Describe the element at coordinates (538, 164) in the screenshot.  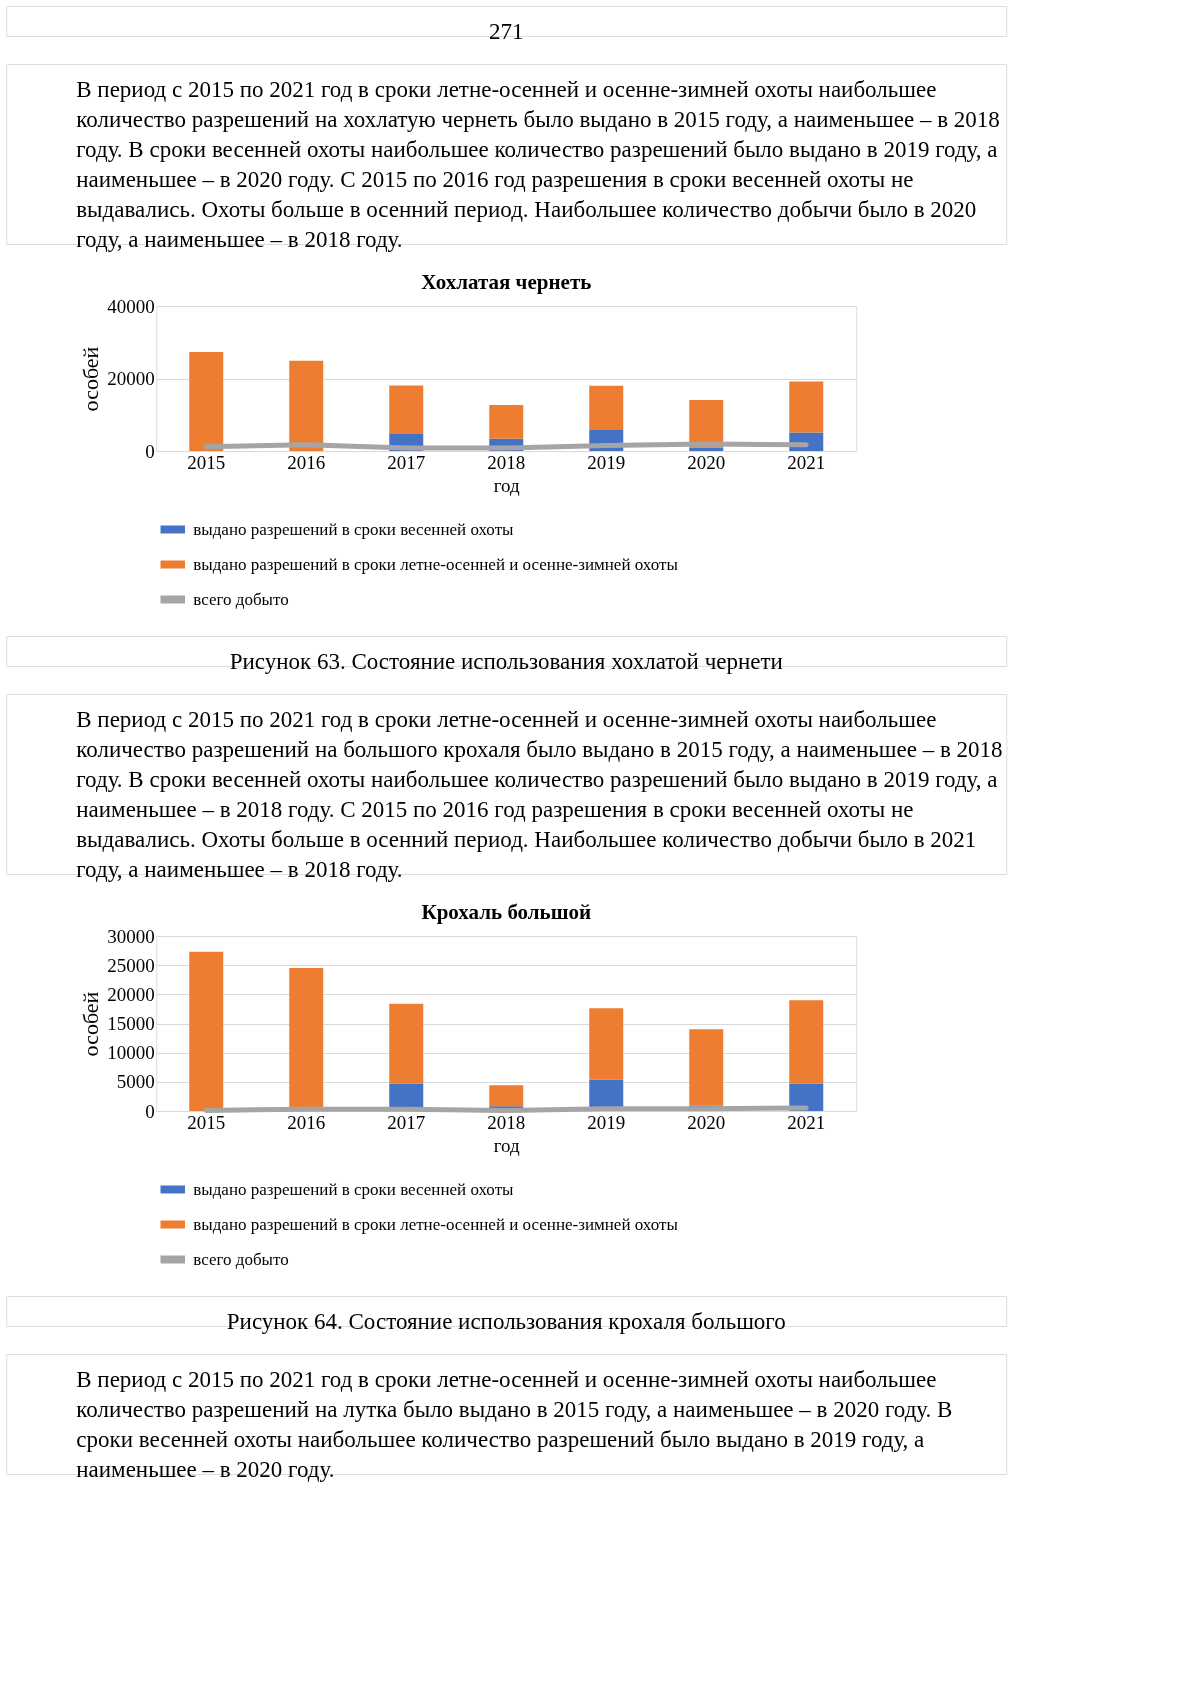
I see `text: В период с 2015 по 2021 год в сроки летне-осенней и осенне-зимней охоты наибольшее количество разрешений на хохлатую чернеть было выдано в 2015 году, а наименьшее – в 2018 году. В сроки весенней охоты наибольшее количество разрешений было выдано в 2019 году, а наименьшее – в 2020 году. С 2015 по 2016 год разрешения в сроки весенней охоты не выдавались. Охоты больше в осенний период. Наибольшее количество добычи было в 2020 году, а наименьшее – в 2018 году.` at that location.